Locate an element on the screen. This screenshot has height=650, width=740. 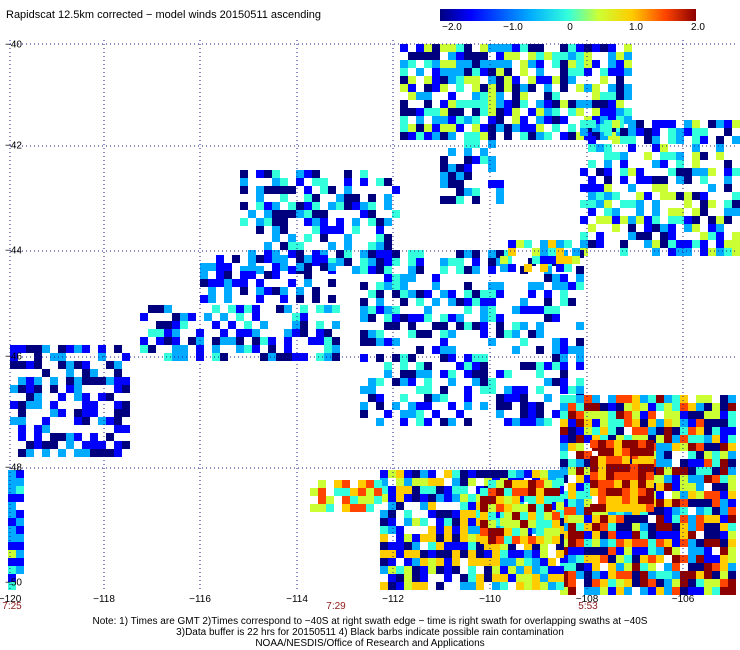
colorbar-label: −2.0 is located at coordinates (452, 27).